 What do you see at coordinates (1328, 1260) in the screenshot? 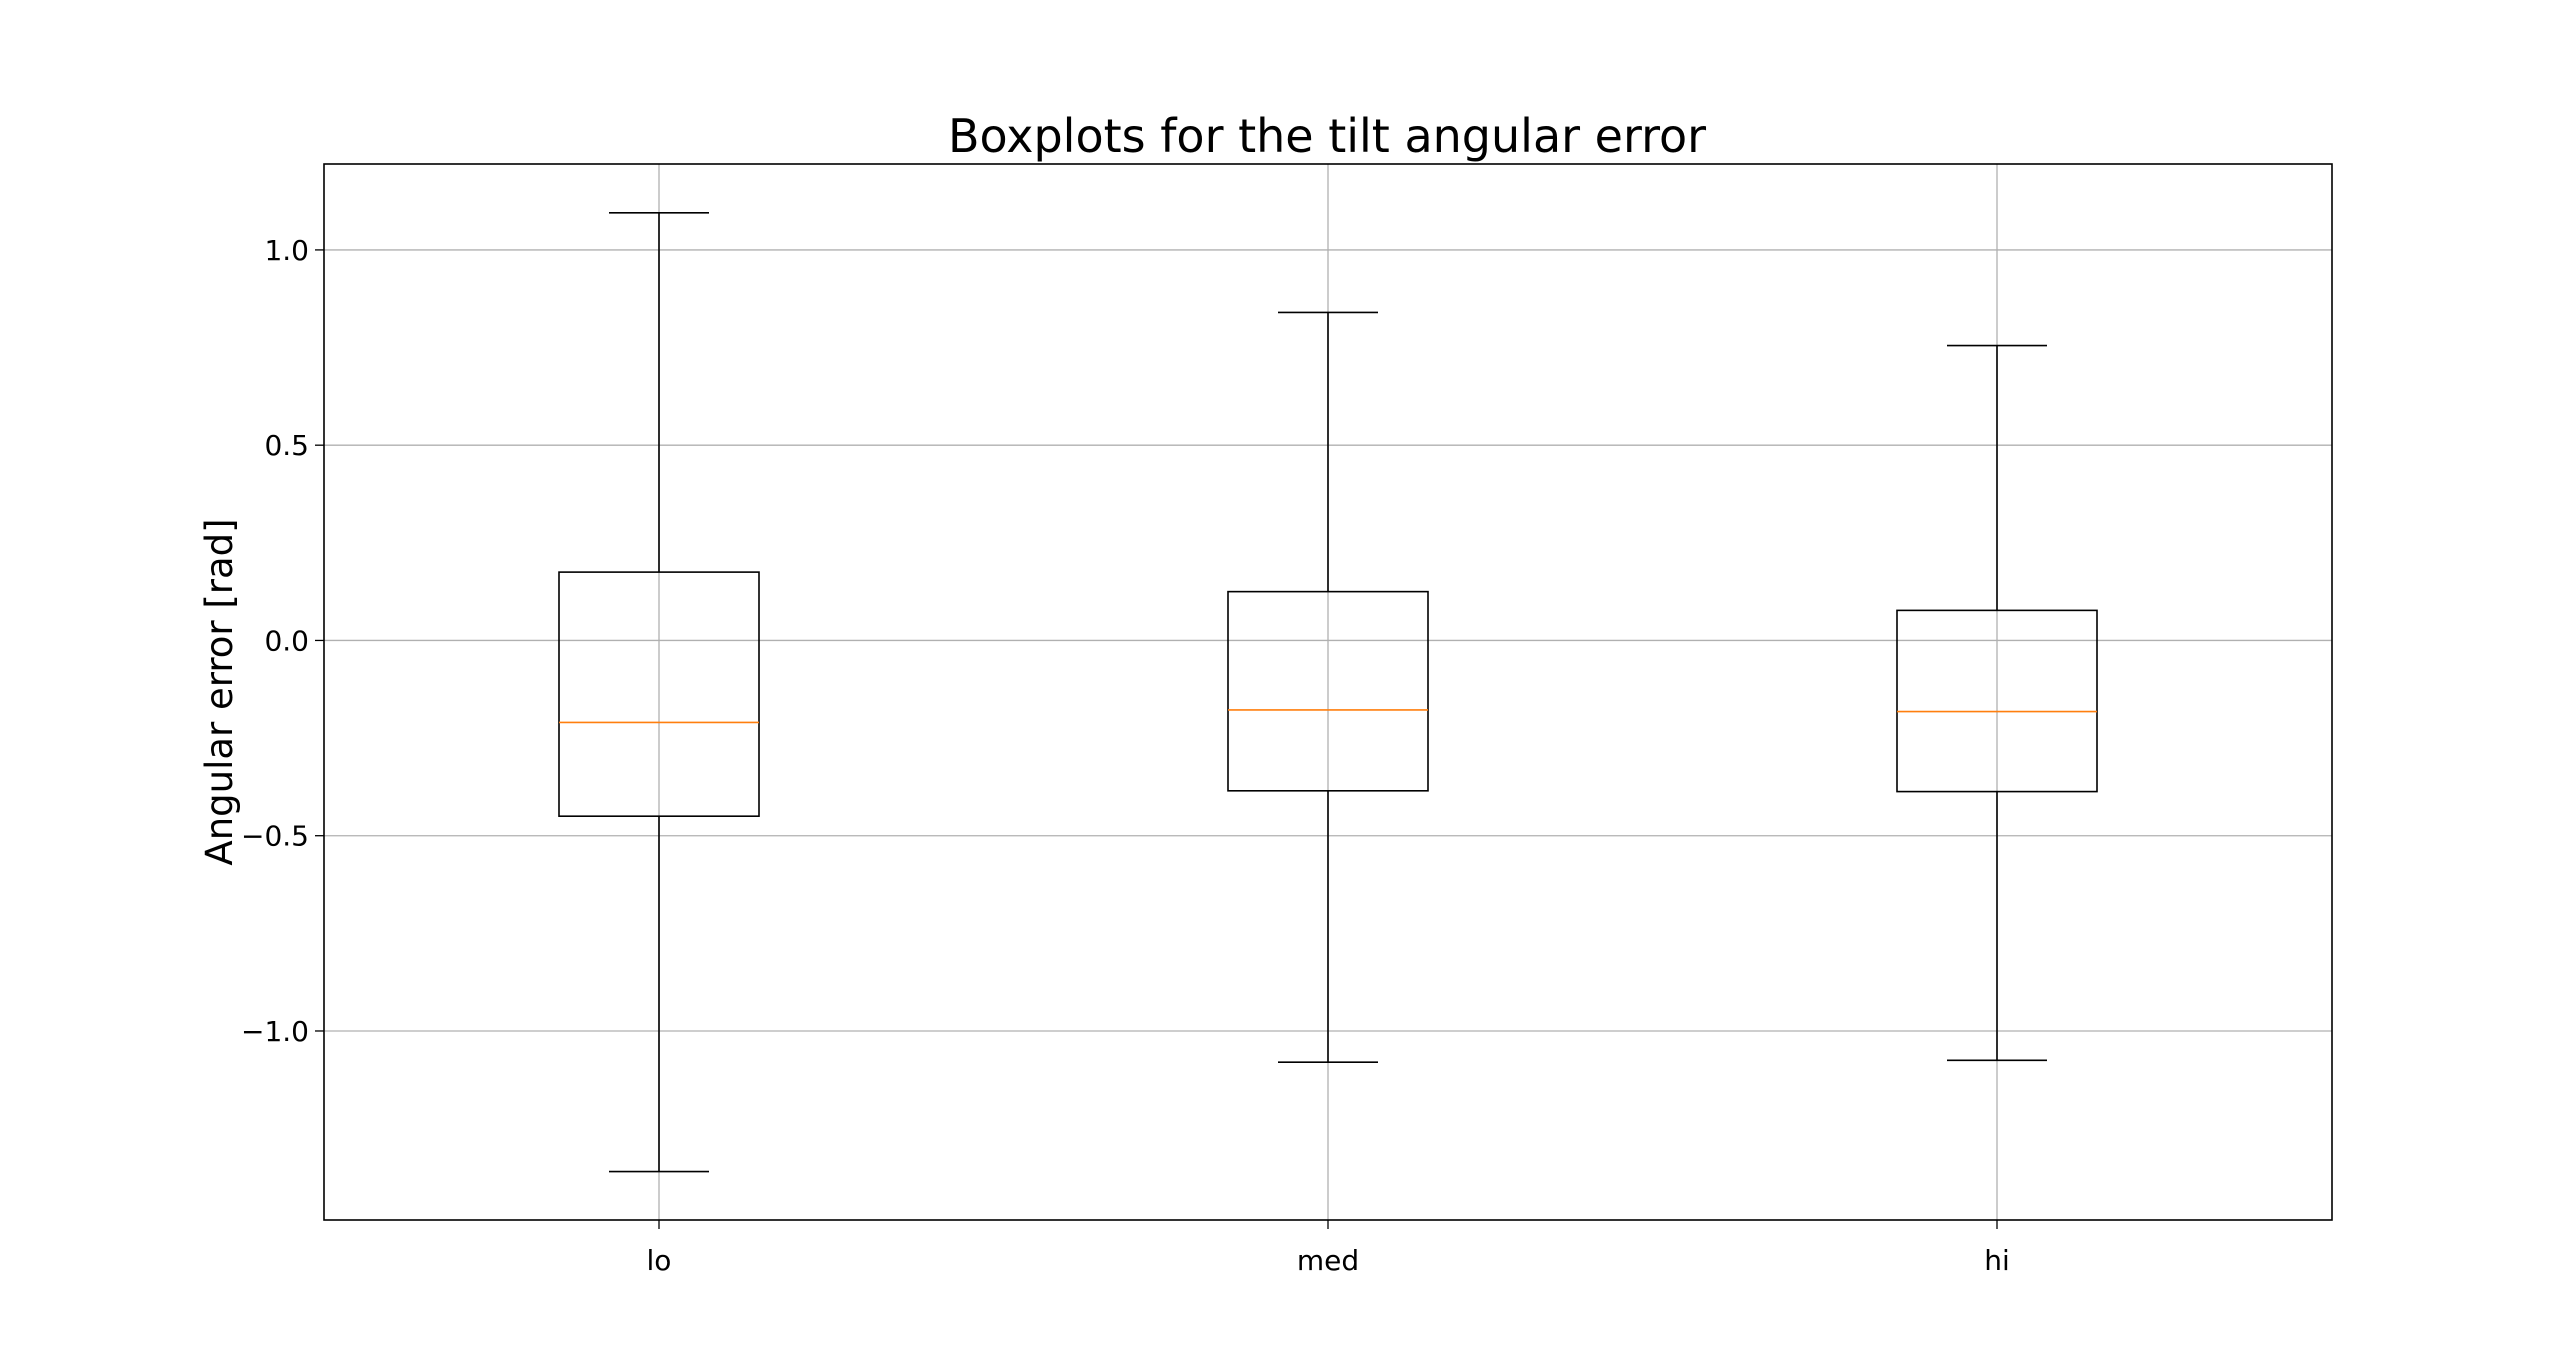
I see `x-tick-label: med` at bounding box center [1328, 1260].